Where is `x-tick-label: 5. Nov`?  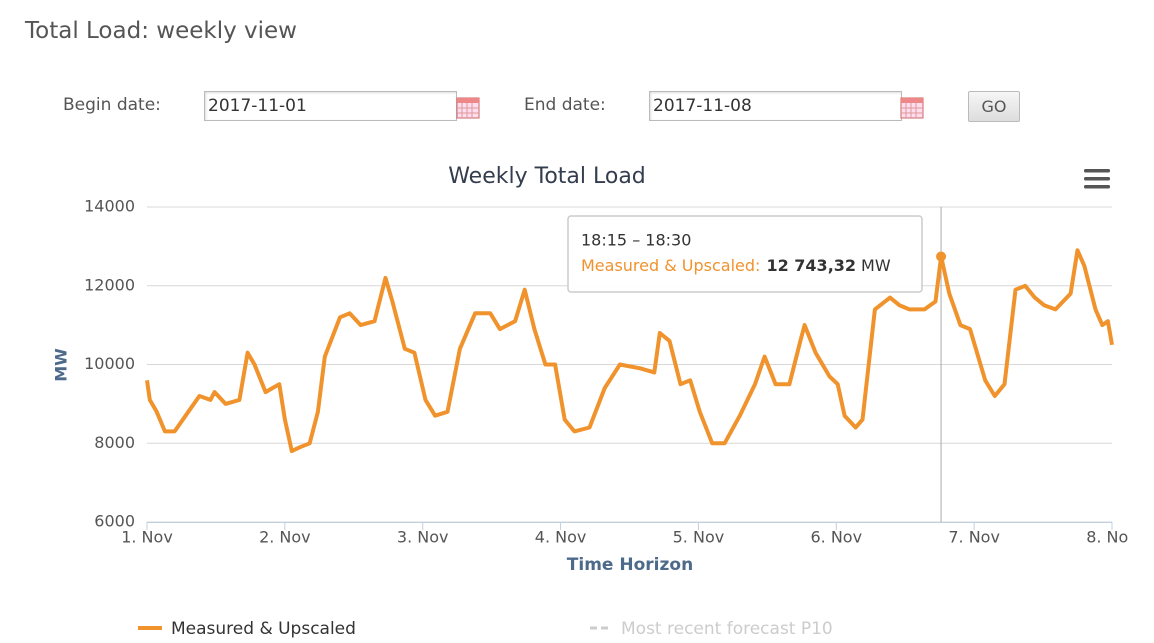 x-tick-label: 5. Nov is located at coordinates (699, 537).